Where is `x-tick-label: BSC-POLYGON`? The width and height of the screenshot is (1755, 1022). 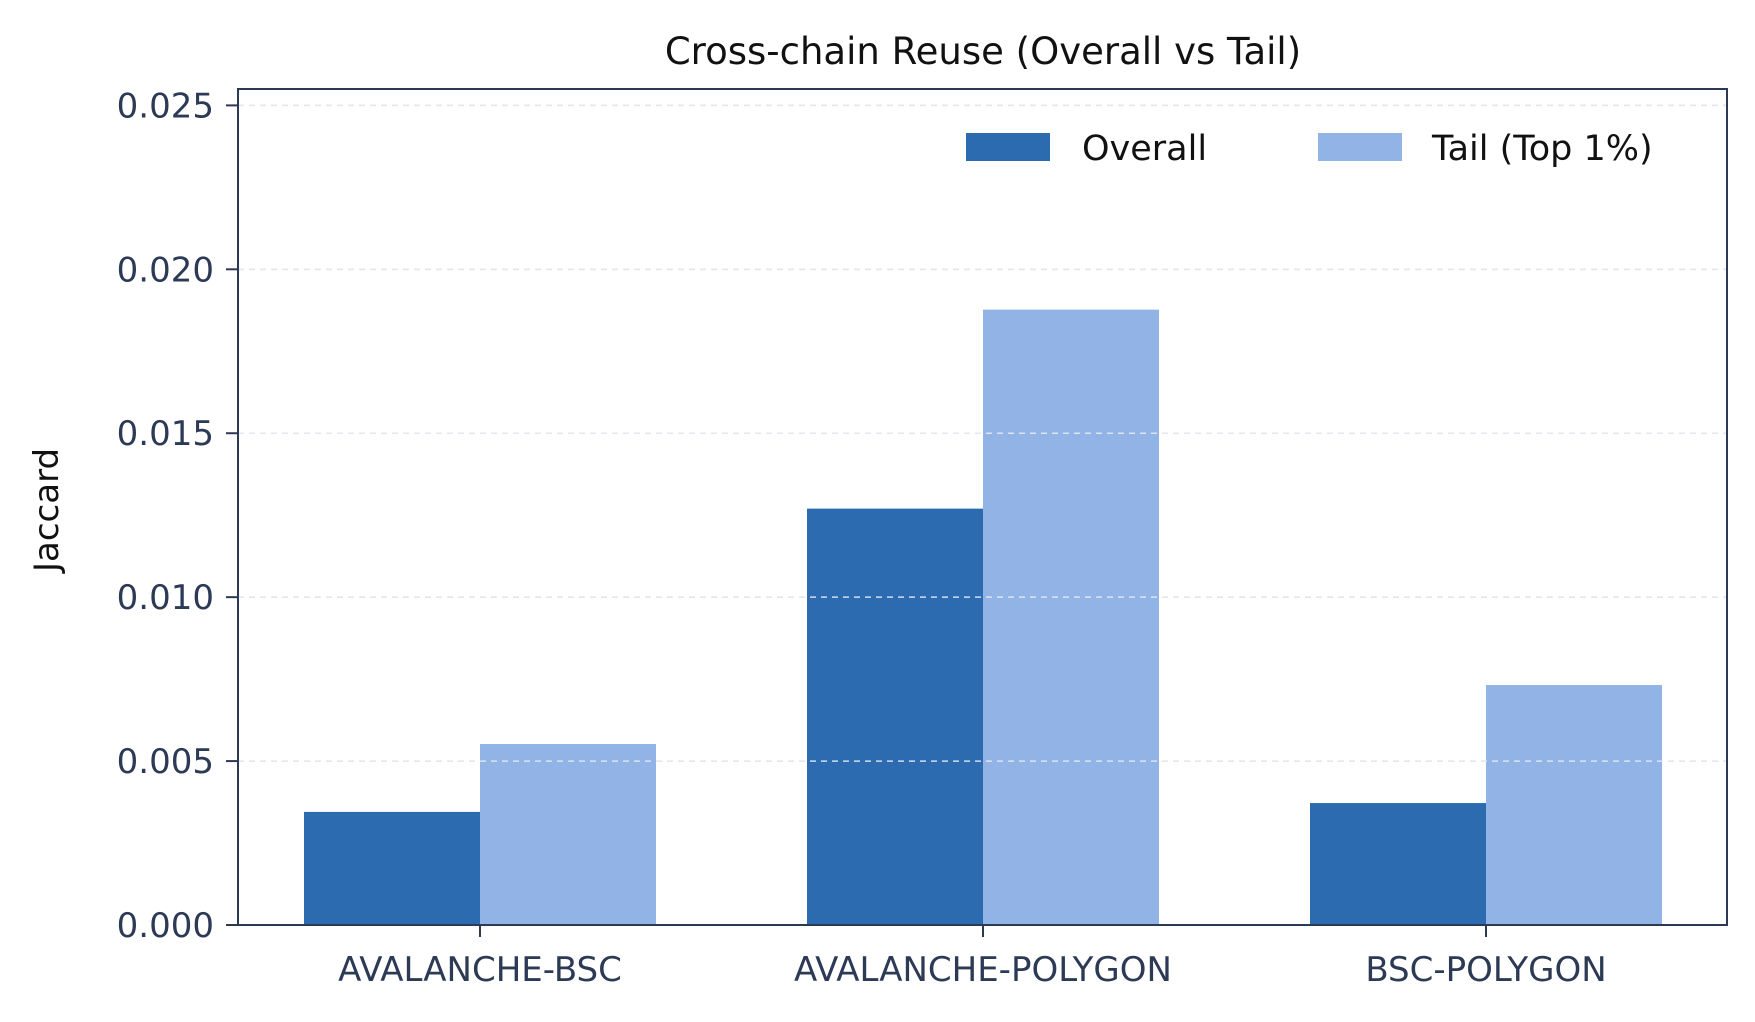 x-tick-label: BSC-POLYGON is located at coordinates (1485, 970).